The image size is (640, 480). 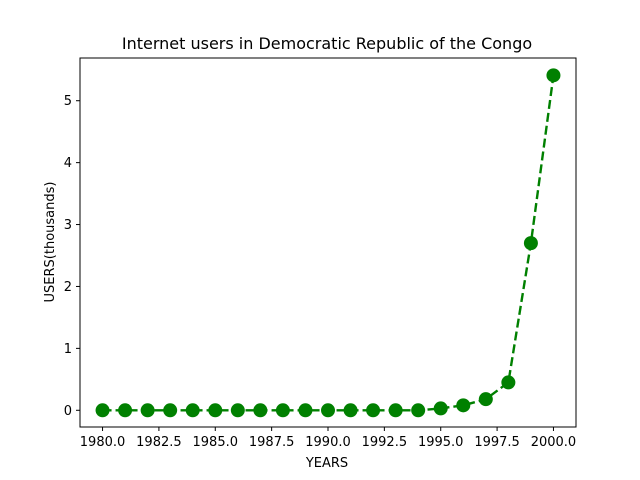 I want to click on x-tick-label: 1992.5, so click(x=385, y=442).